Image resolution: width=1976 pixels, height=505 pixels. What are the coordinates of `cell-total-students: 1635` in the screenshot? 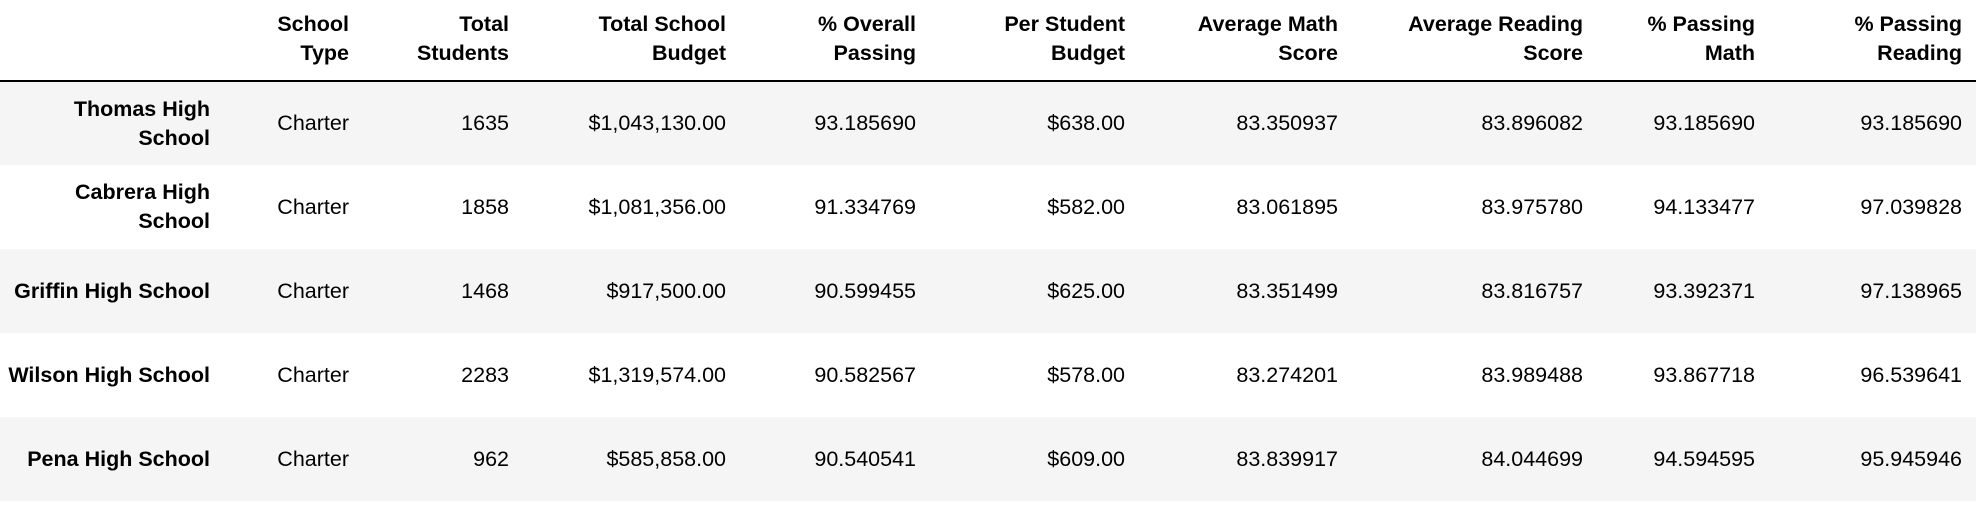 It's located at (485, 123).